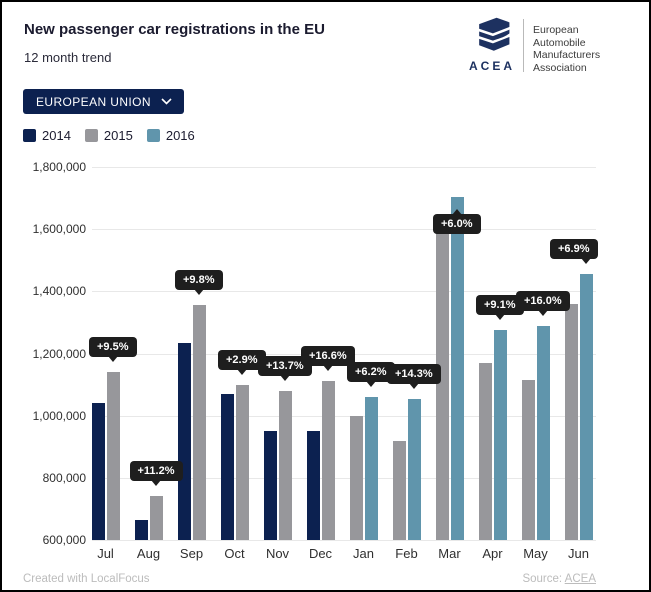 The height and width of the screenshot is (592, 651). I want to click on legend-item-2014: 2014, so click(47, 135).